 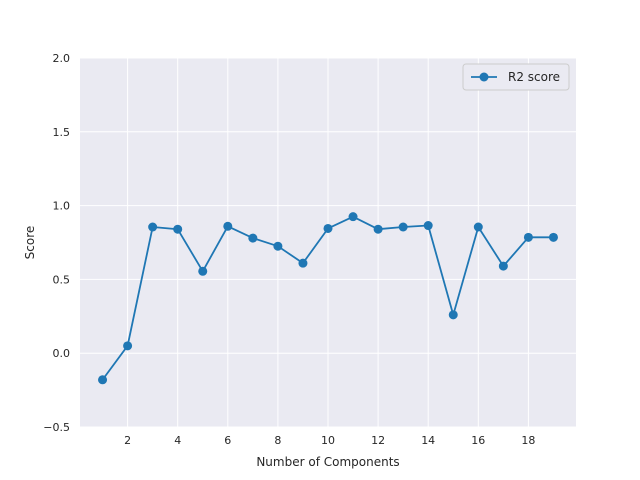 I want to click on y-tick-label: −0.5, so click(x=56, y=427).